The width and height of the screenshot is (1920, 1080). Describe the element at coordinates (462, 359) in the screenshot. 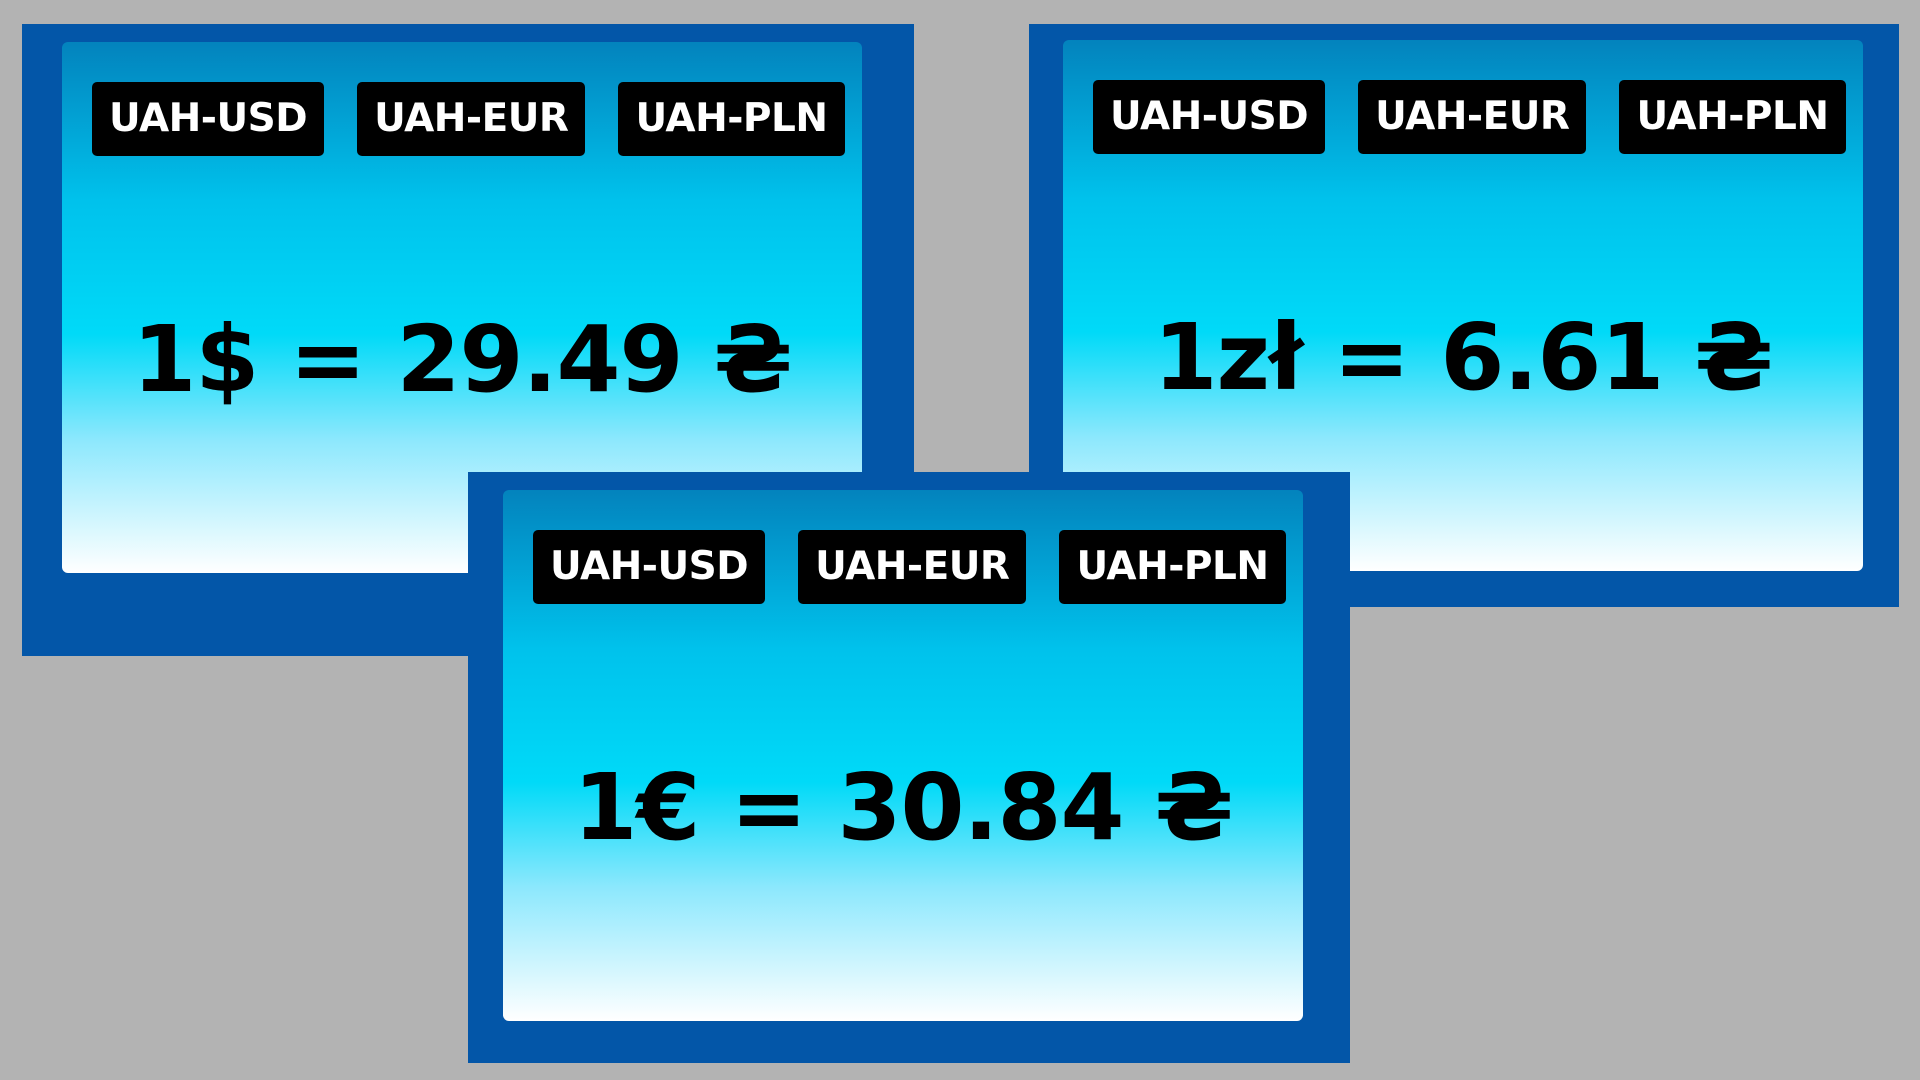

I see `exchange-rate-text: 1$ = 29.49 ₴` at that location.